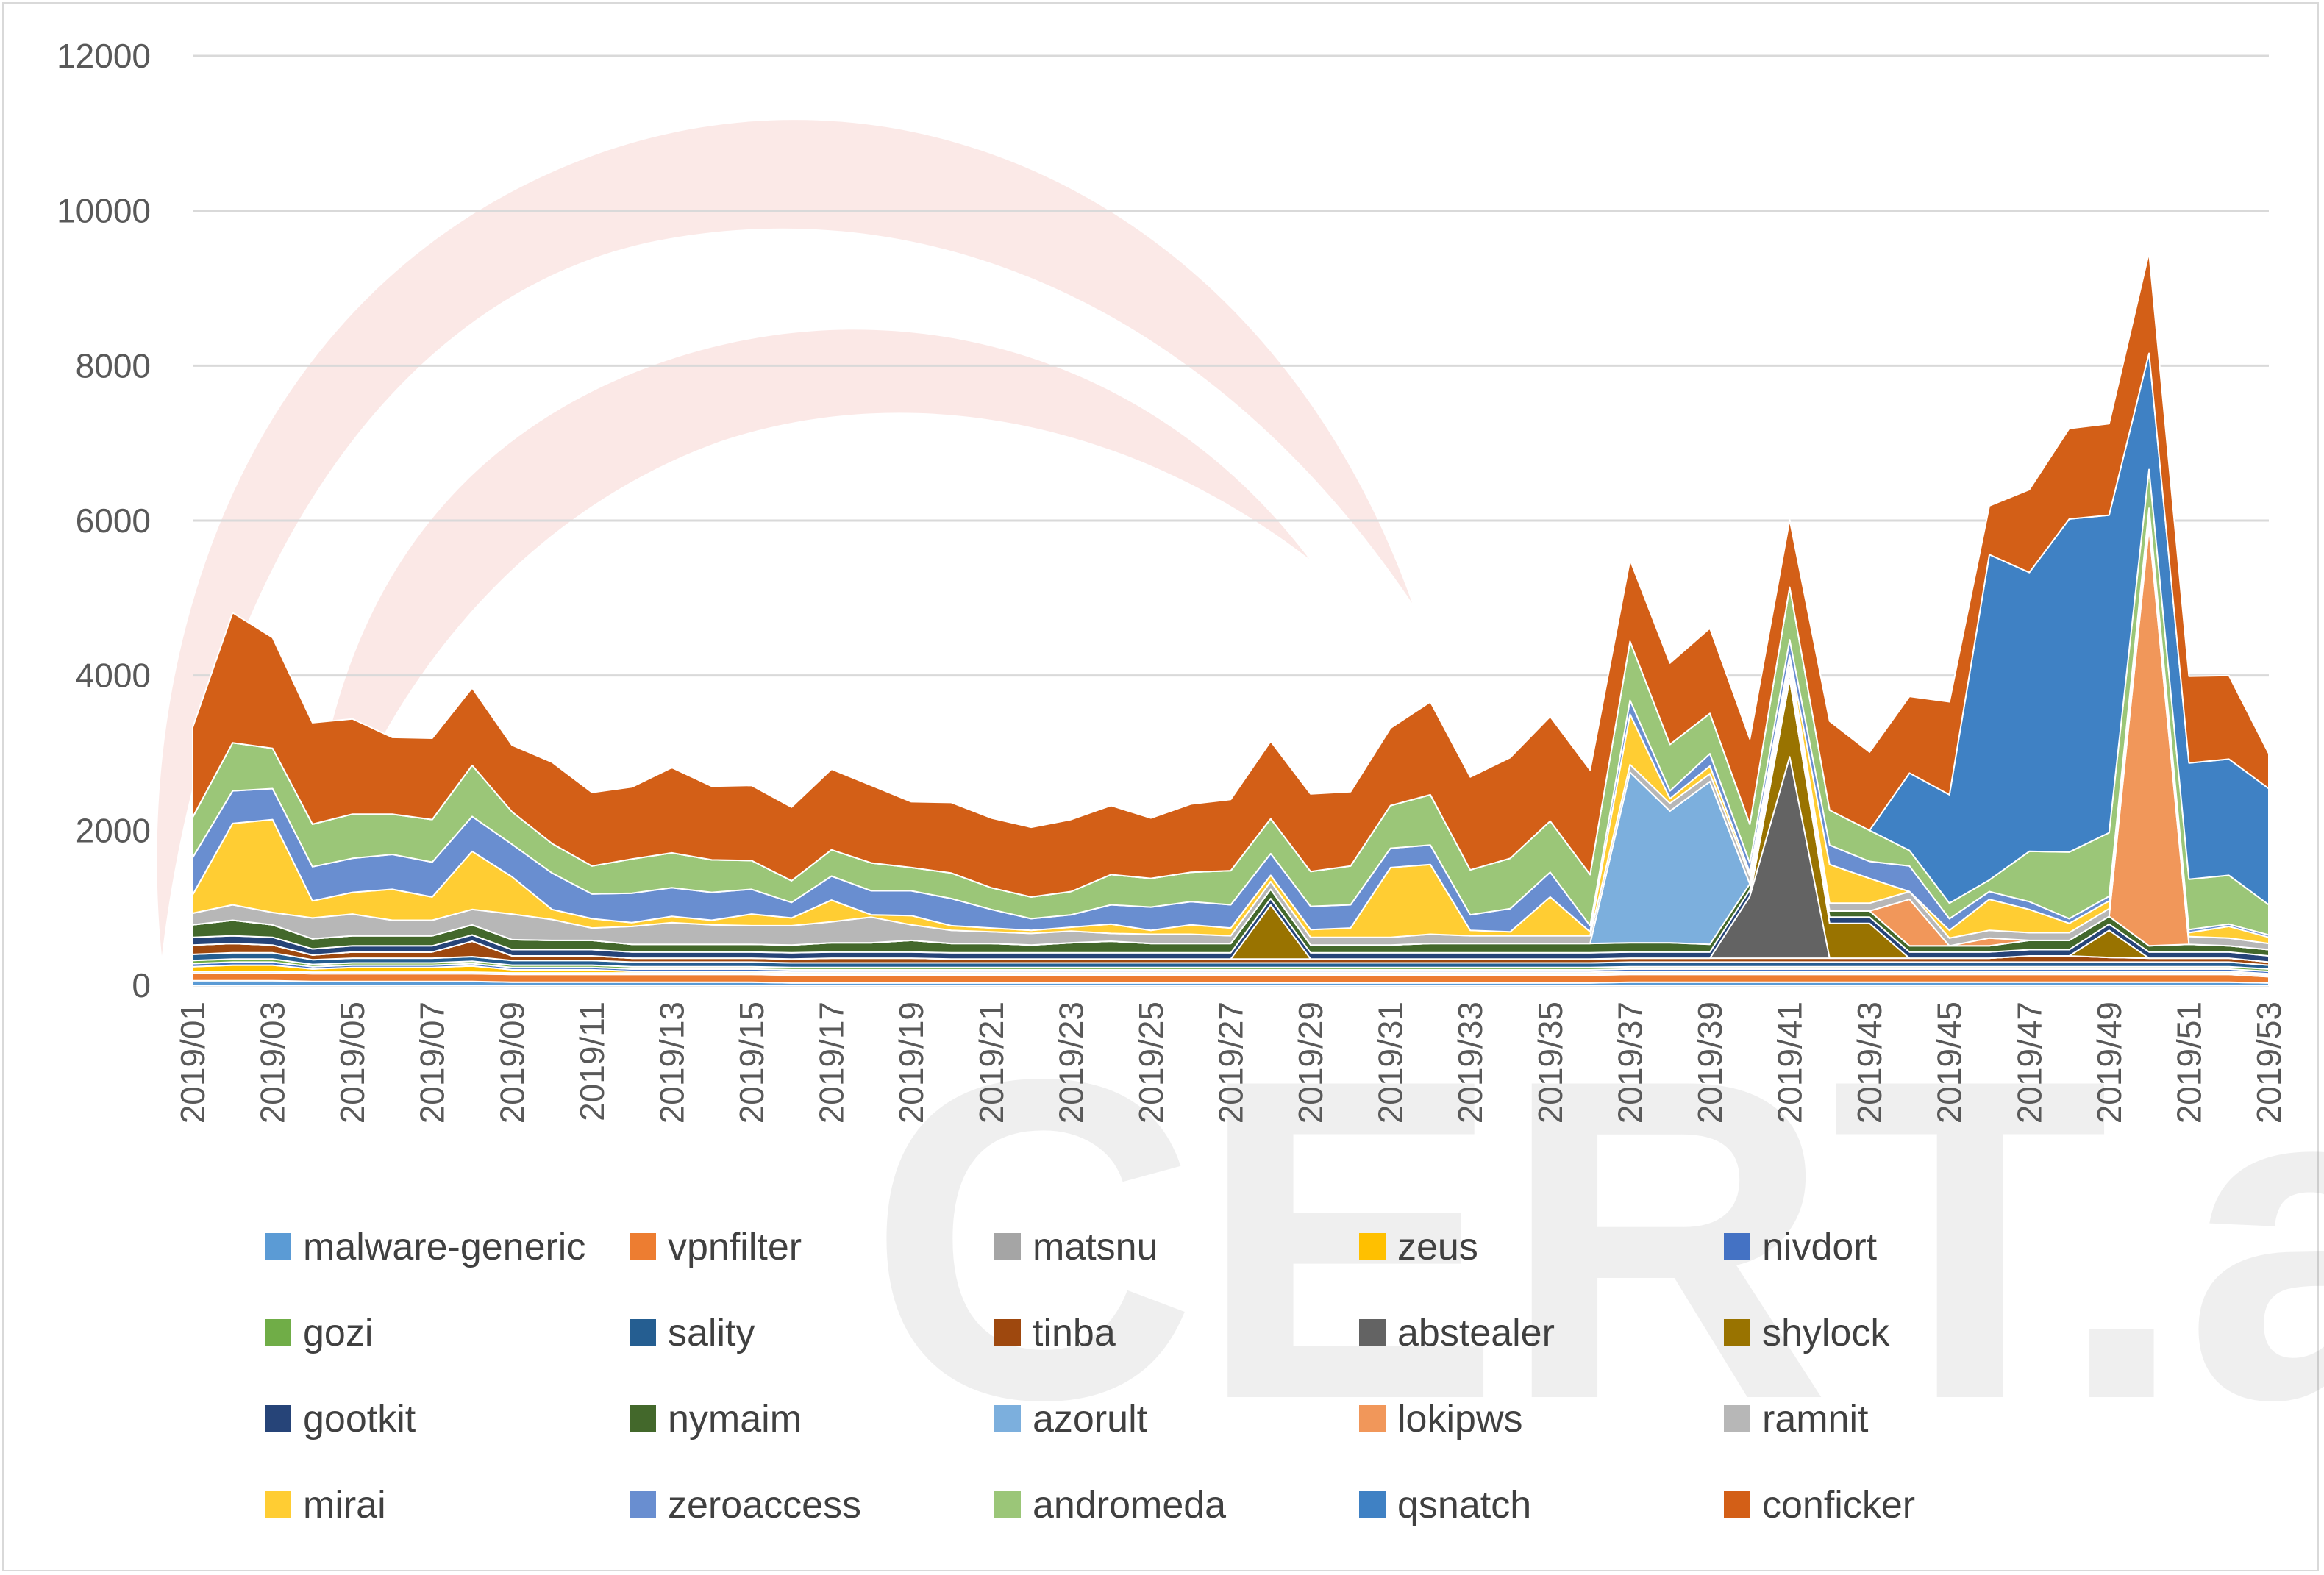 Image resolution: width=2324 pixels, height=1575 pixels. I want to click on legend-item-nivdort: nivdort, so click(1801, 1247).